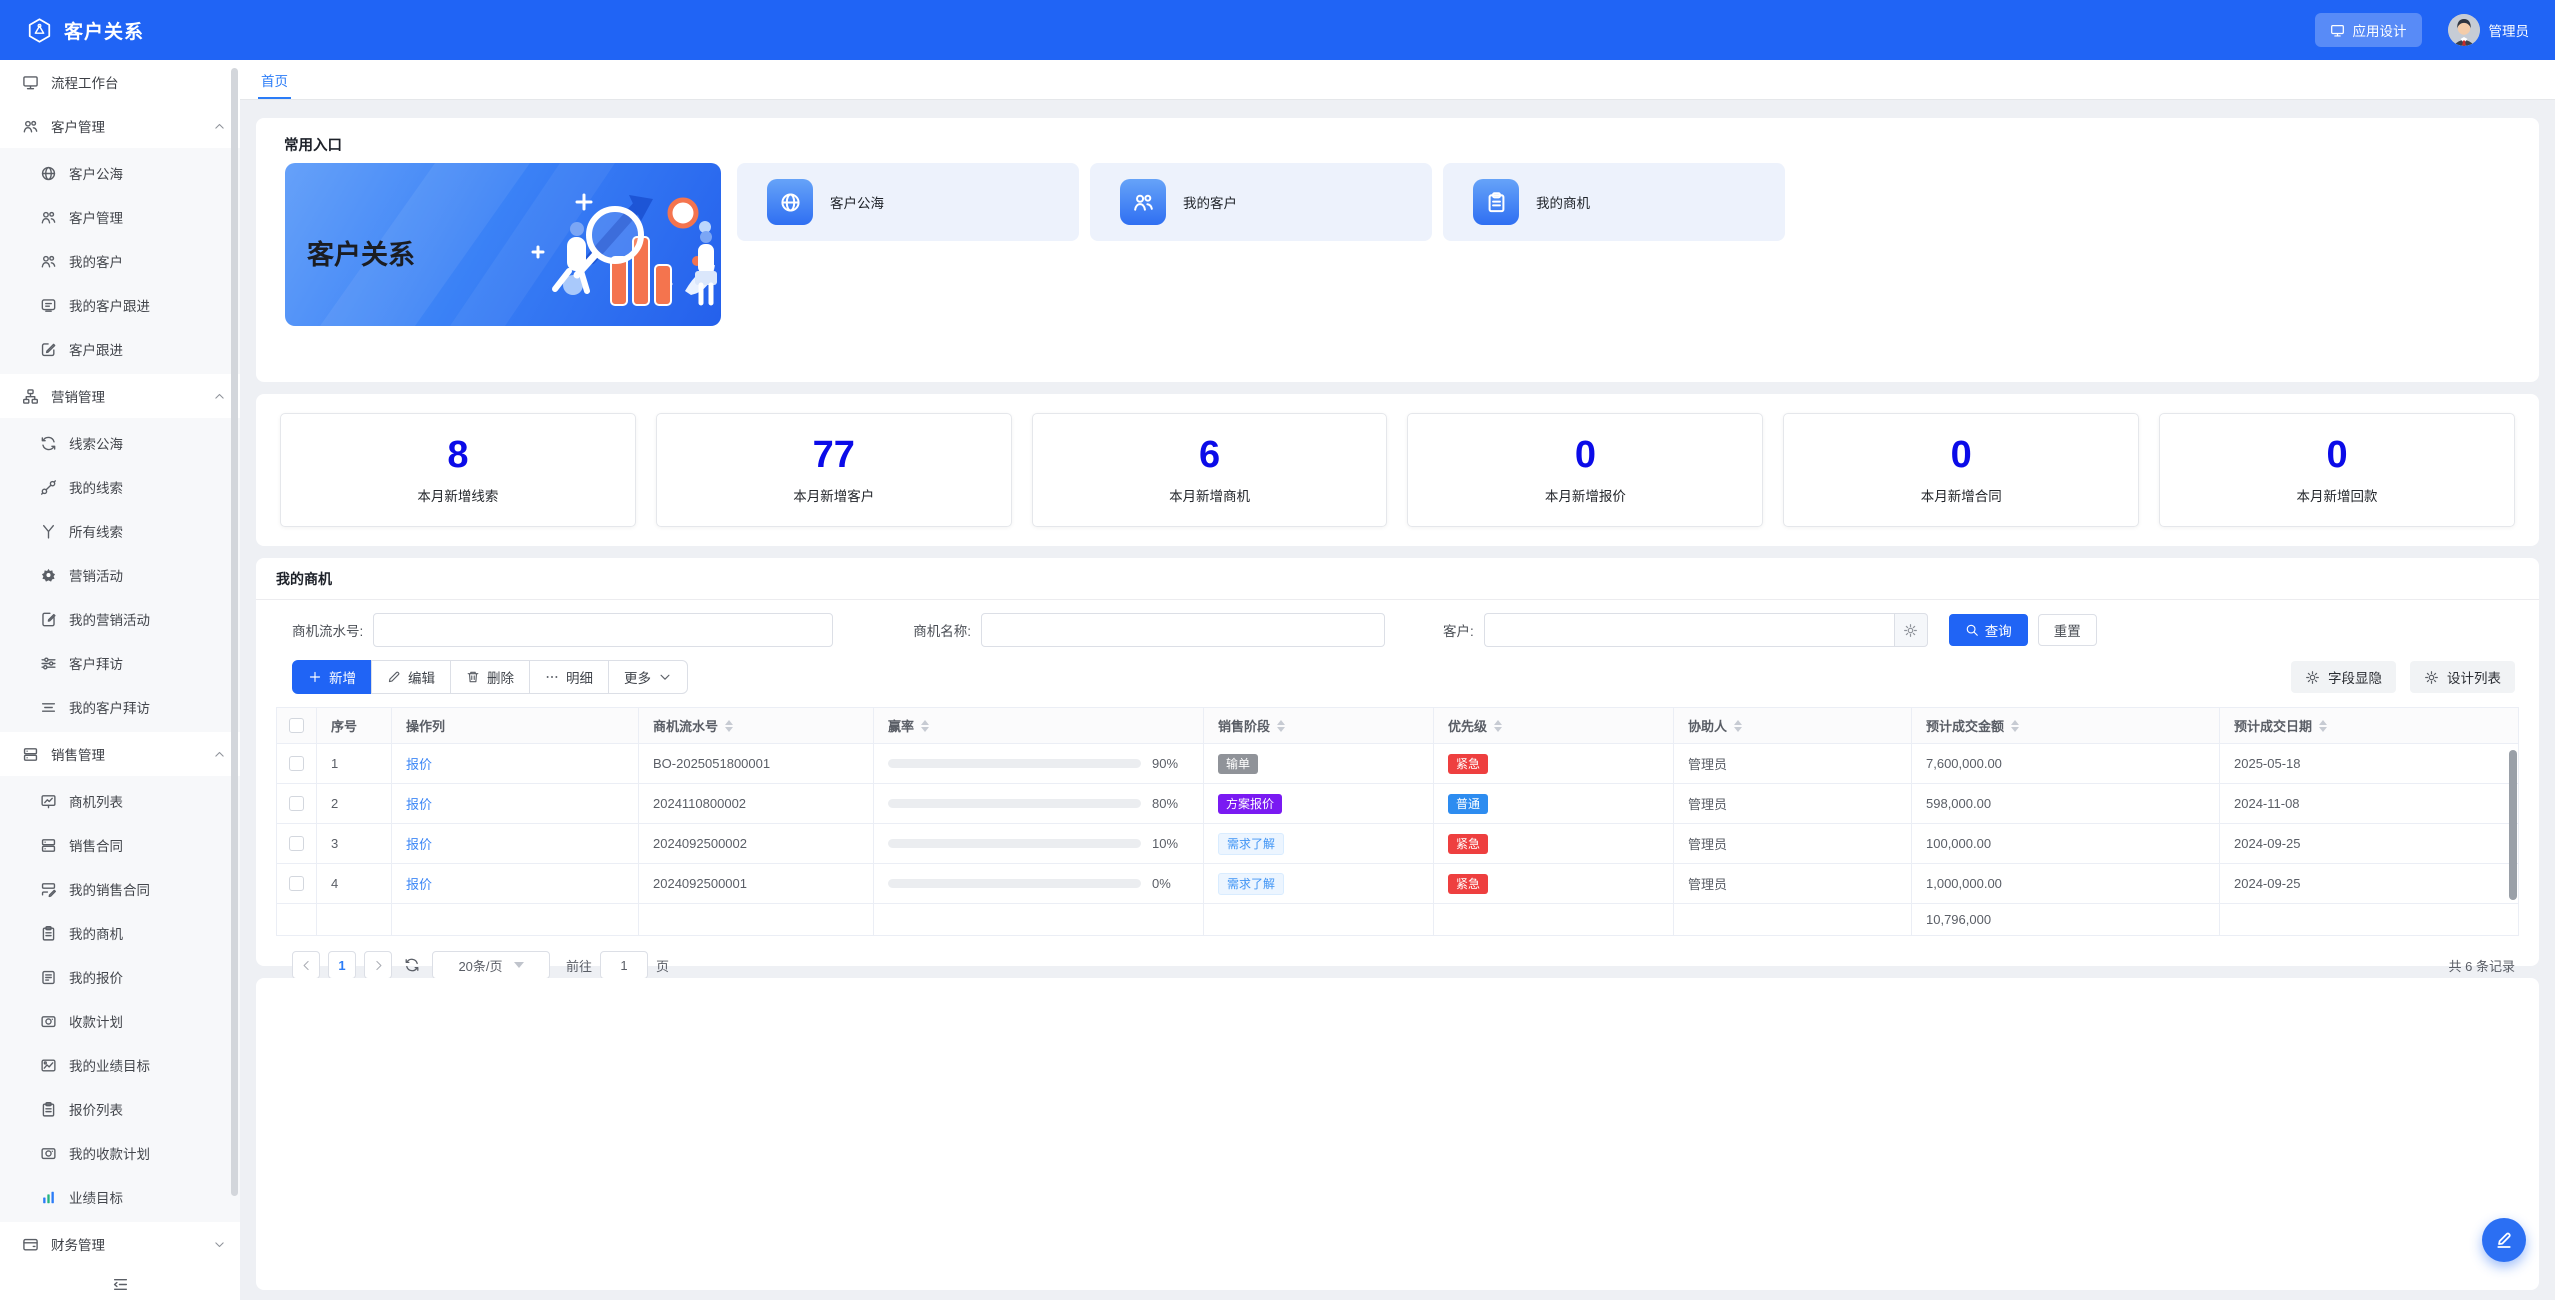 The image size is (2555, 1300). Describe the element at coordinates (120, 754) in the screenshot. I see `sidebar-item: 销售管理` at that location.